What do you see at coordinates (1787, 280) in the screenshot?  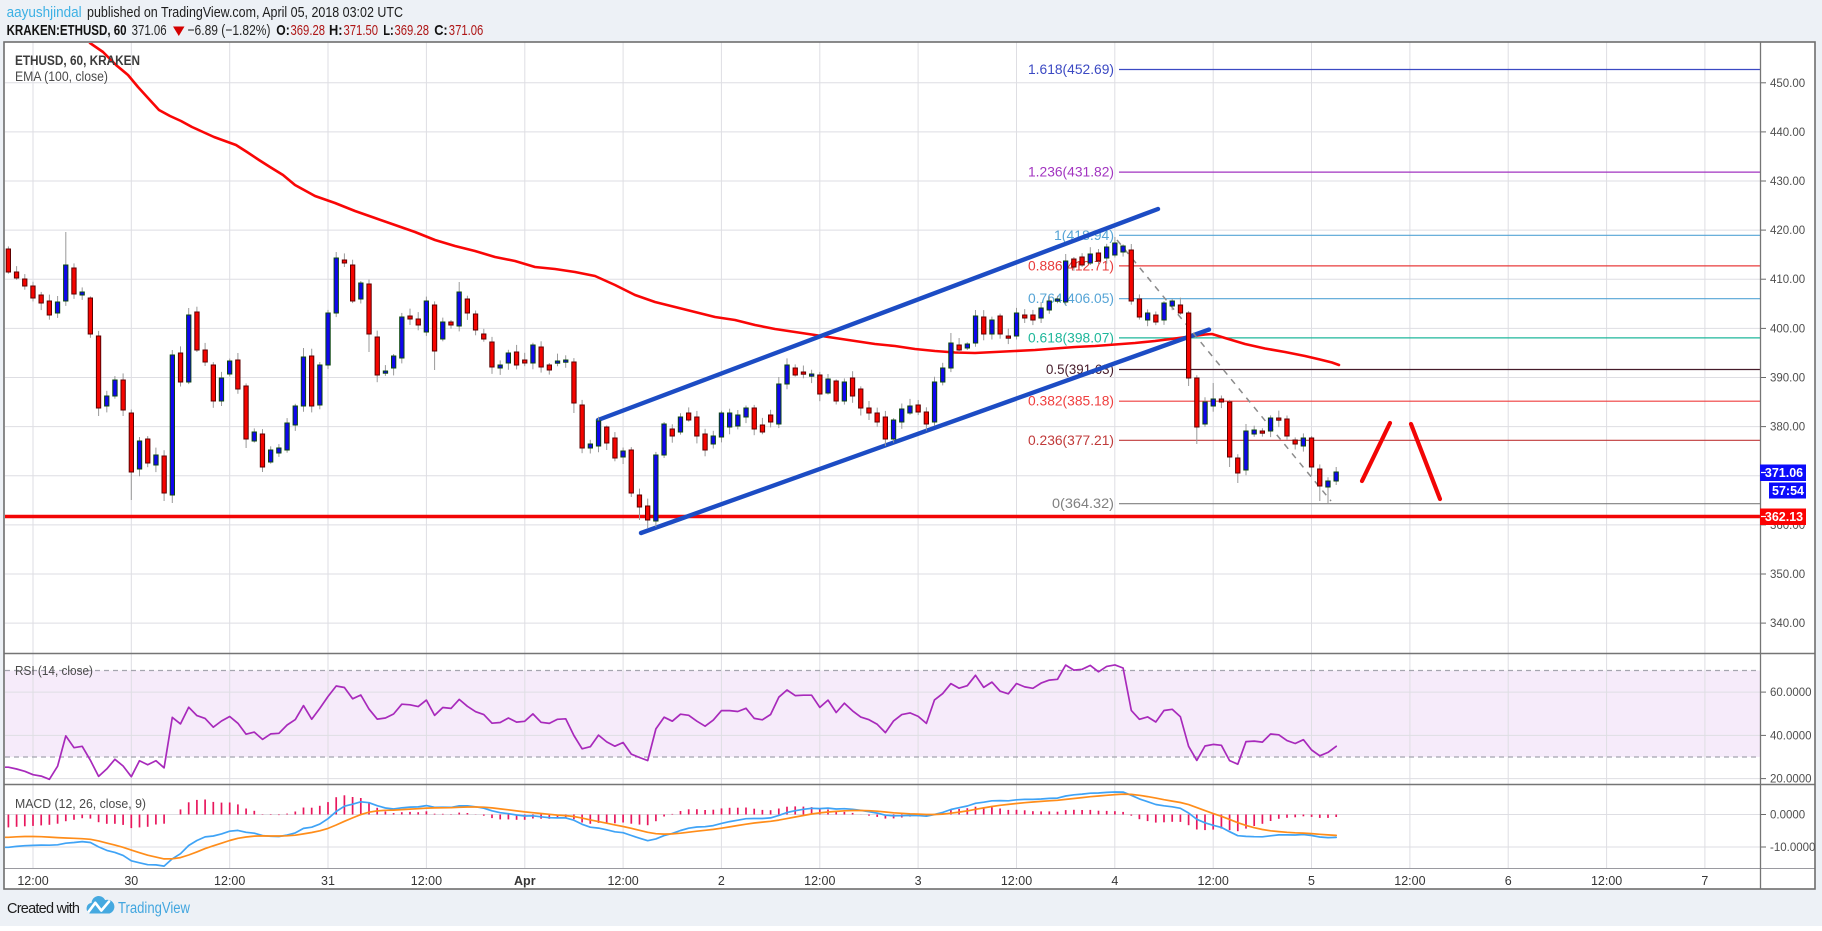 I see `svg-text: 410.00` at bounding box center [1787, 280].